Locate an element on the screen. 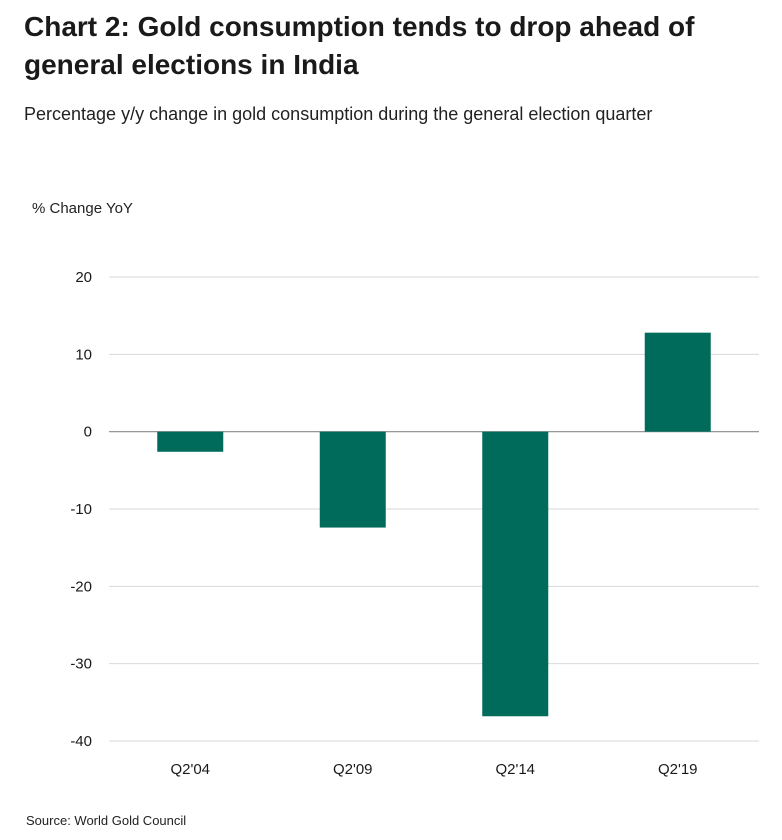  x-tick-labels: Q2'04 Q2'09 Q2'14 Q2'19 is located at coordinates (433, 769).